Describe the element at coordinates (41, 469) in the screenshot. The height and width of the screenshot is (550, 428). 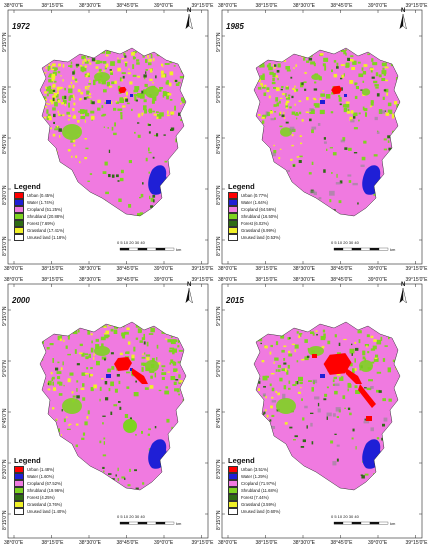
I see `legend-label: Urban (1.48%)` at that location.